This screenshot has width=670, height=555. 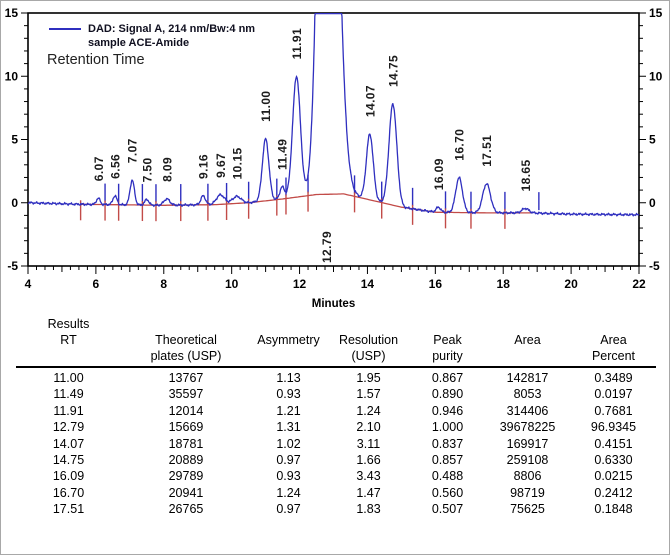 I want to click on table-cell: 0.488, so click(x=447, y=476).